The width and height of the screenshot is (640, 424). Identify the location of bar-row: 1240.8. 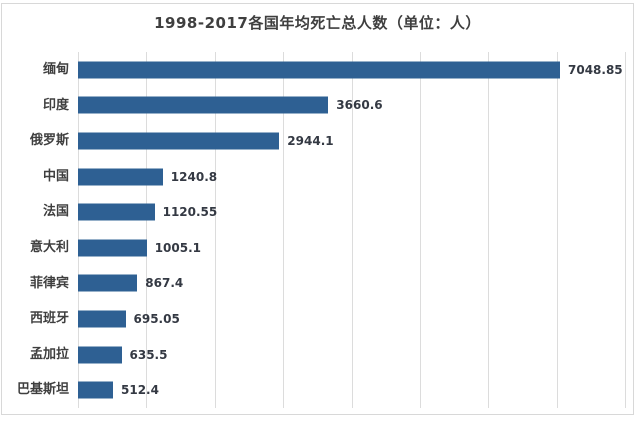
(351, 177).